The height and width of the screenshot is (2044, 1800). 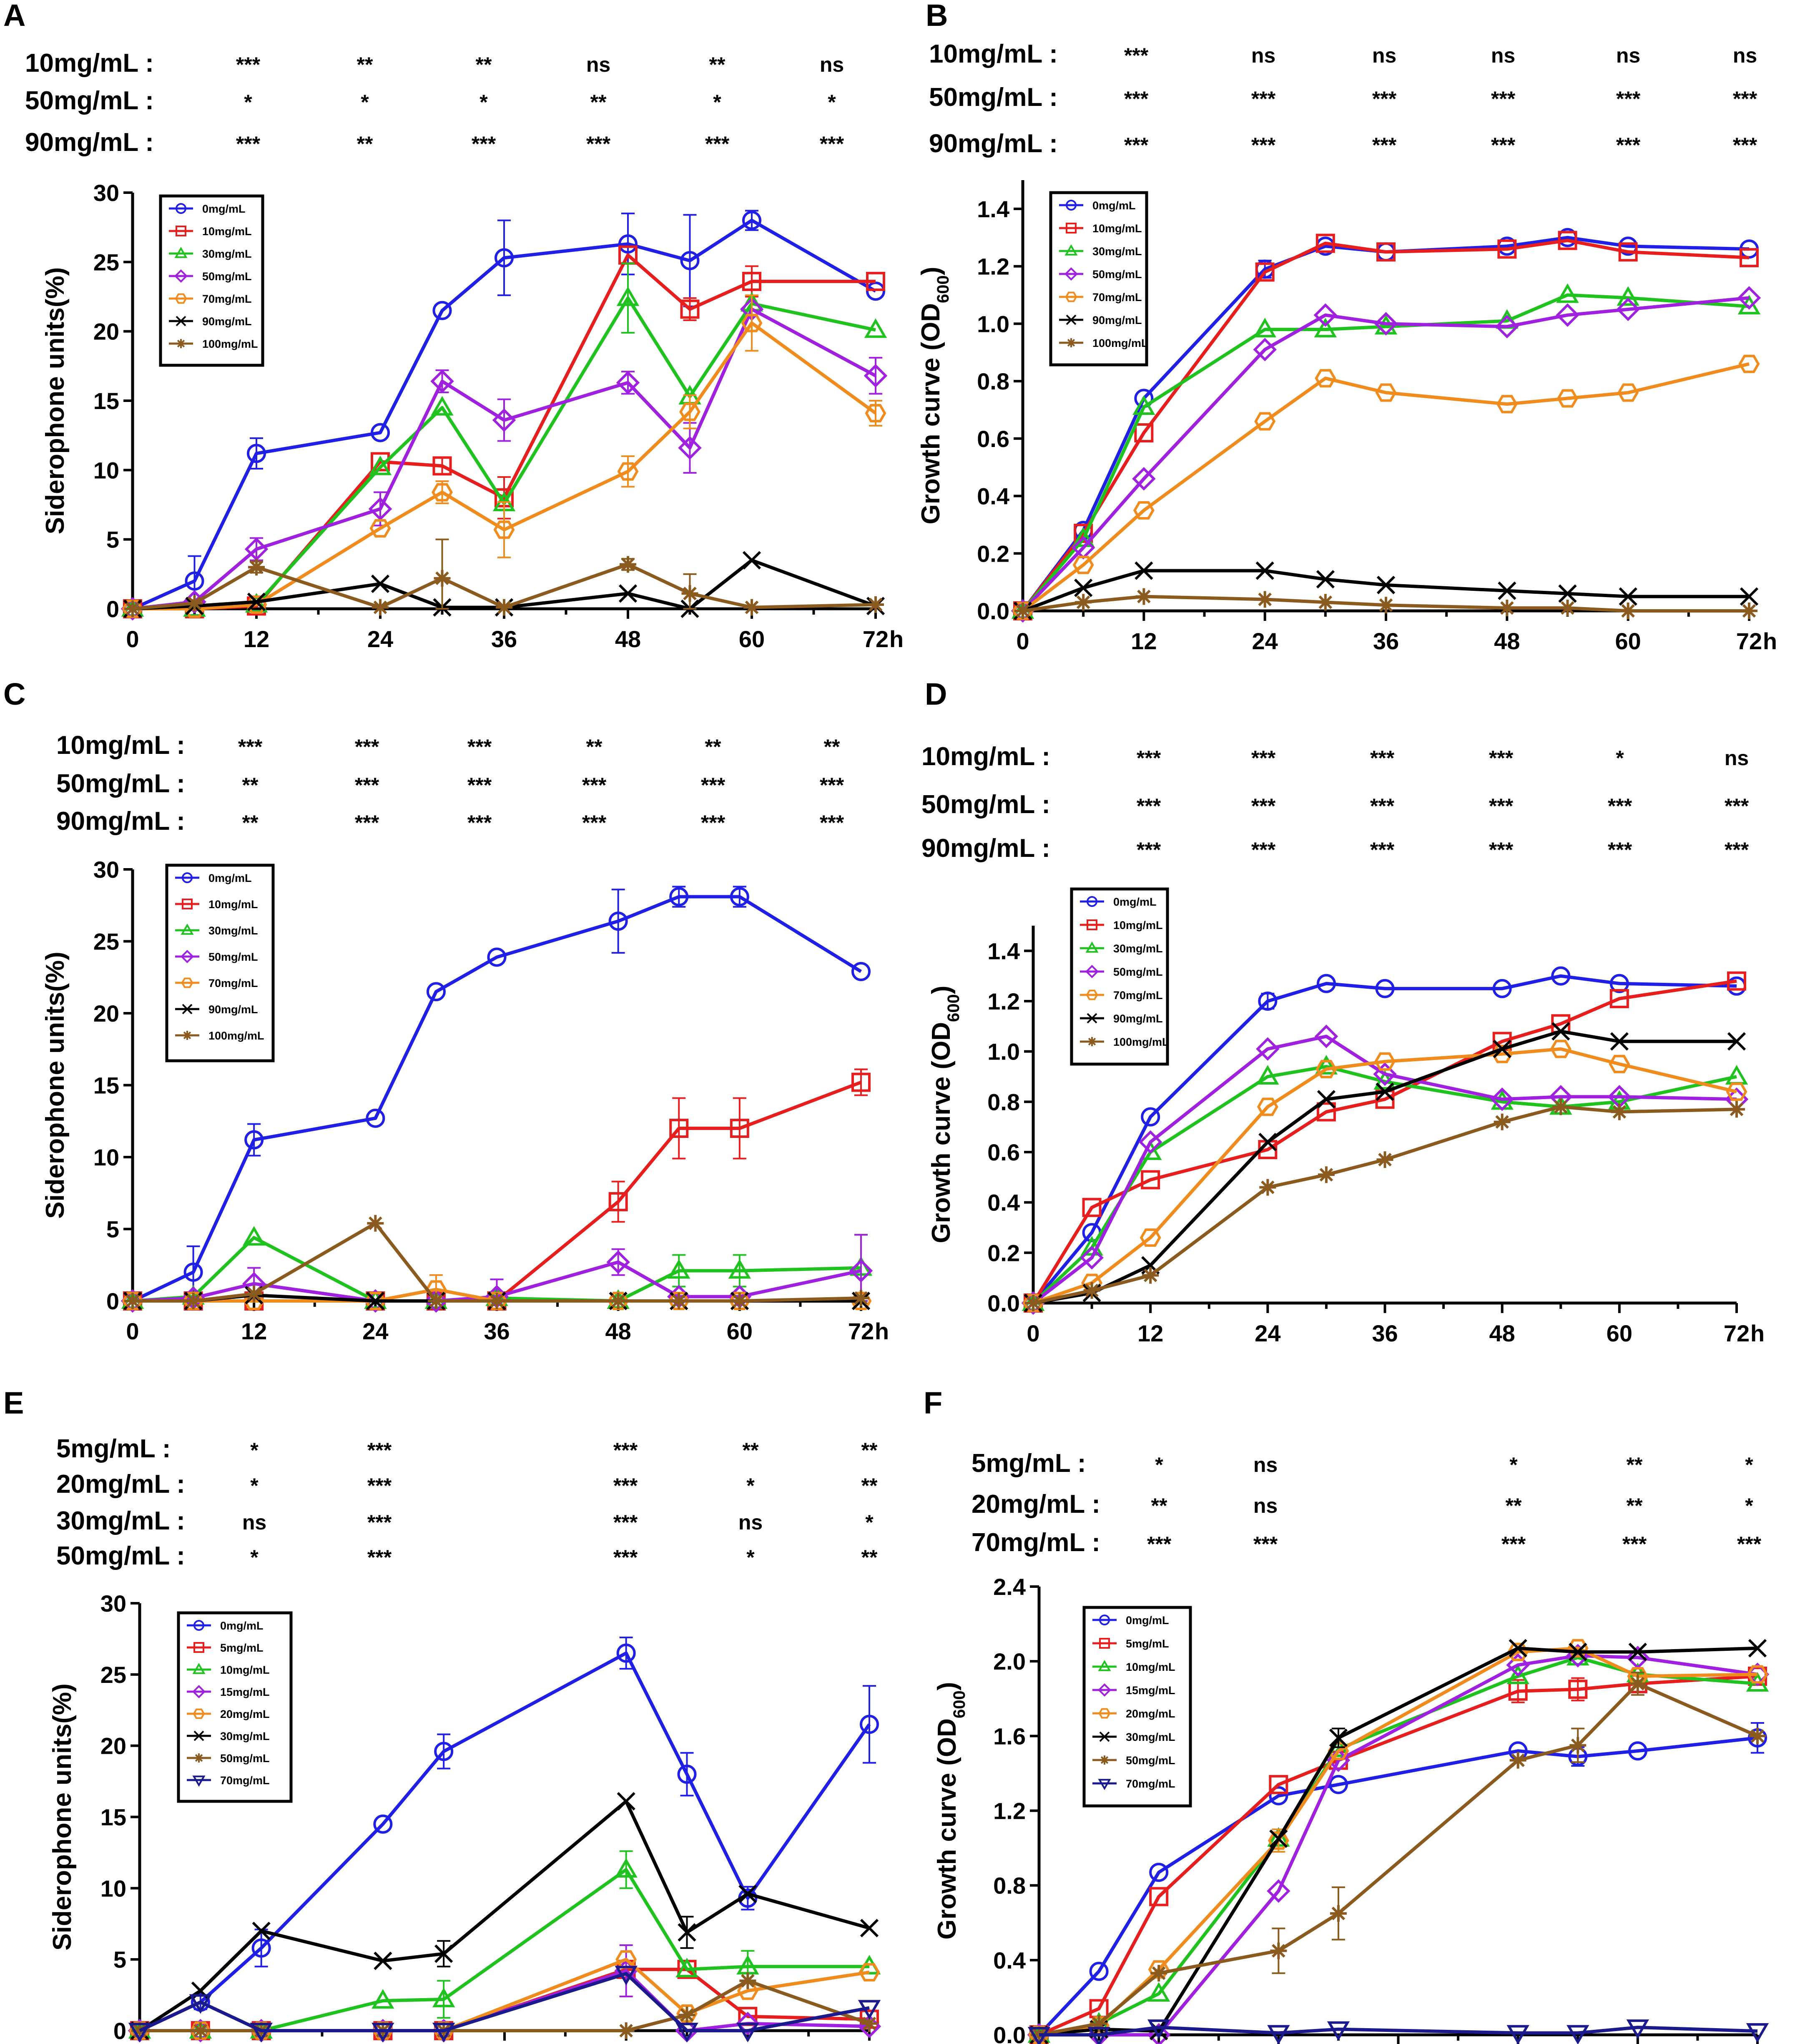 What do you see at coordinates (1141, 1042) in the screenshot?
I see `legend-label: 100mg/mL` at bounding box center [1141, 1042].